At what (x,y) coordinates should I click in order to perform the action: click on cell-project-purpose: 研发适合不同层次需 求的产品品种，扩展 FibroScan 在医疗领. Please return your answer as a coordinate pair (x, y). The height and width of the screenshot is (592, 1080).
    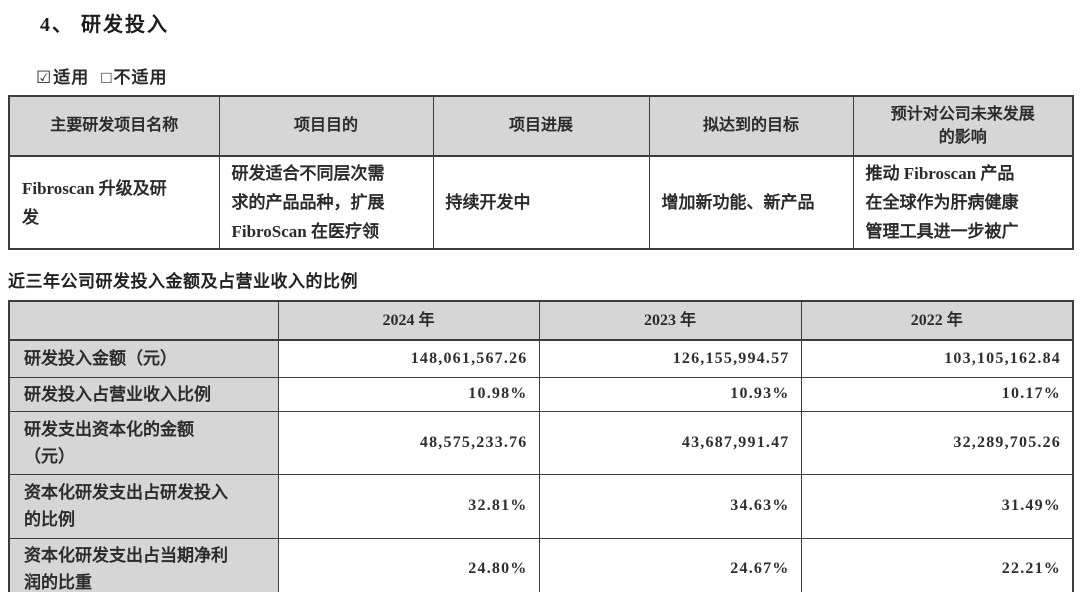
    Looking at the image, I should click on (326, 202).